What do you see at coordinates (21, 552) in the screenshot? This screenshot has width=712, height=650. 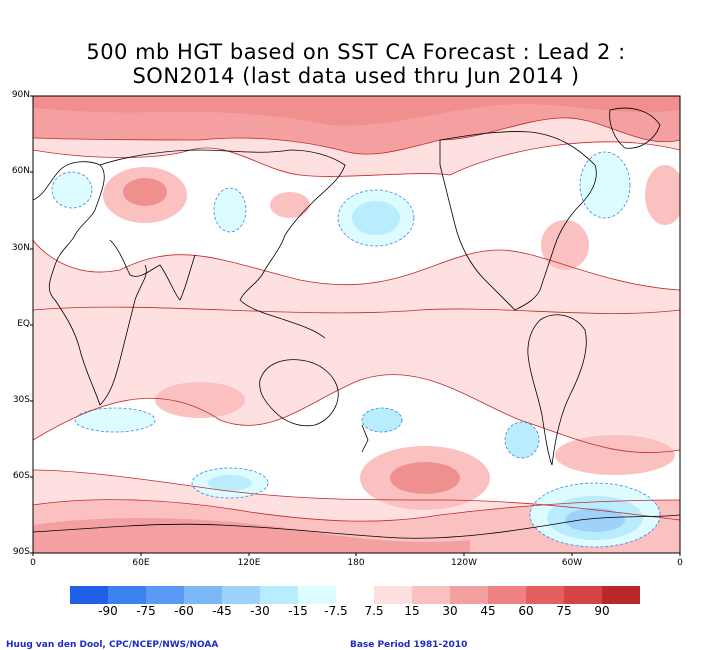 I see `lat-label-90s: 90S` at bounding box center [21, 552].